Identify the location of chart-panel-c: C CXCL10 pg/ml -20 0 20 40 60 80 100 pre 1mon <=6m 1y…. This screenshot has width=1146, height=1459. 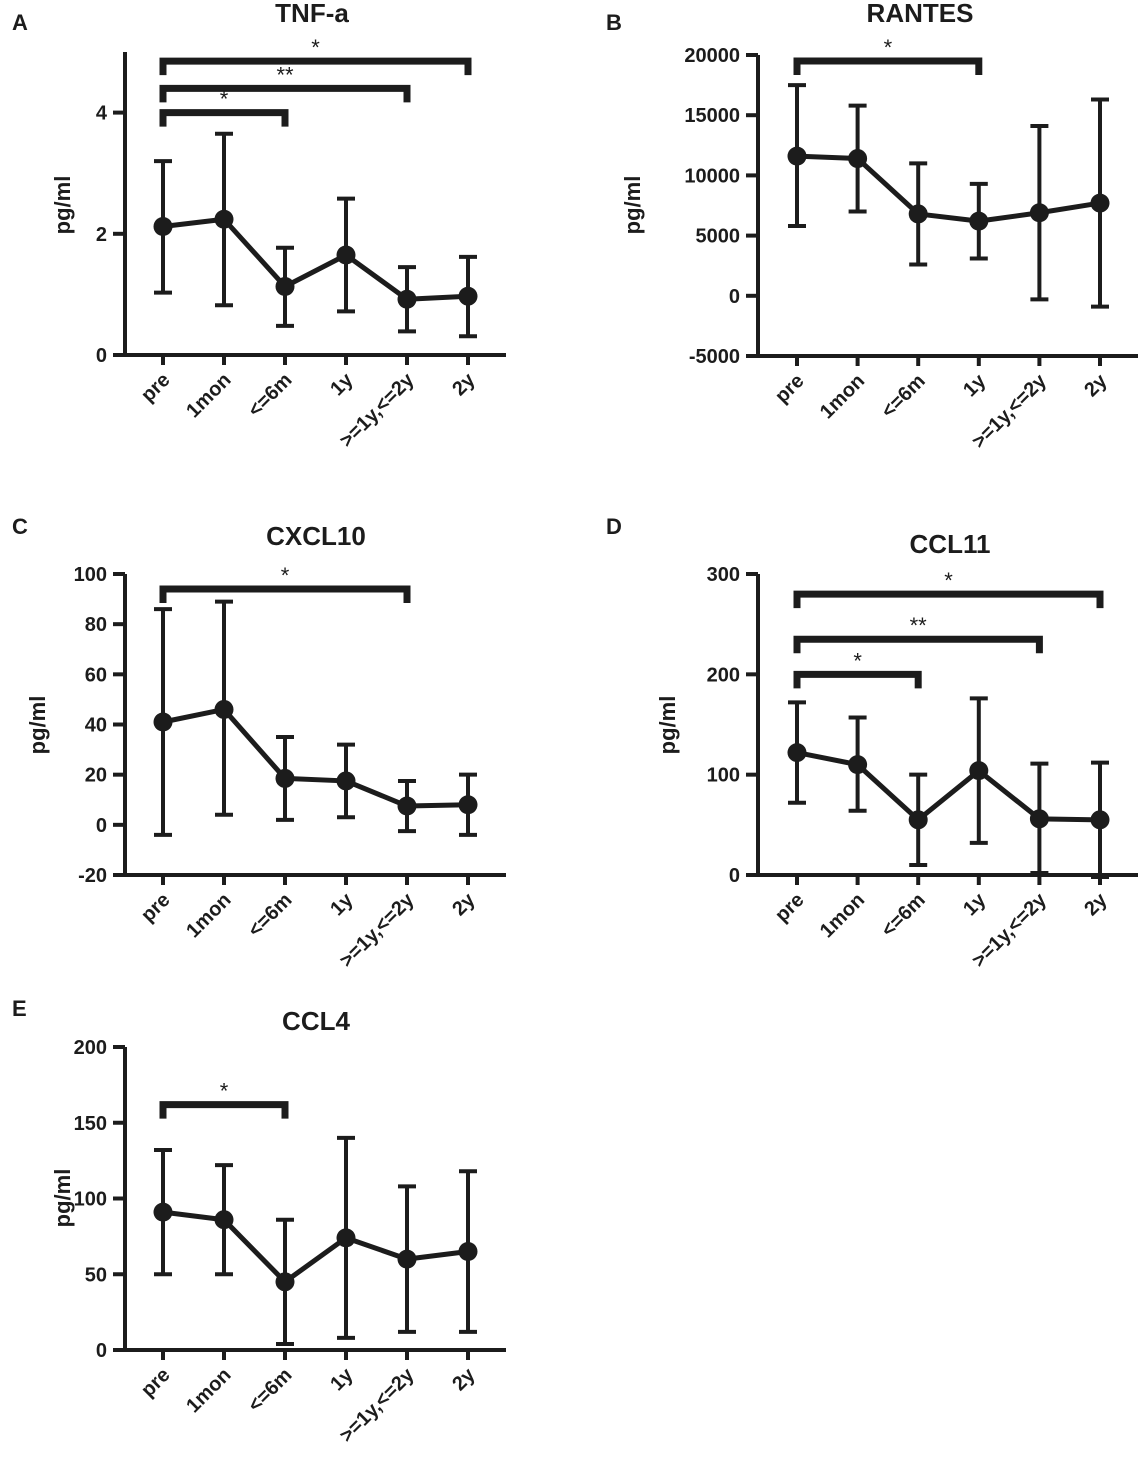
(259, 743).